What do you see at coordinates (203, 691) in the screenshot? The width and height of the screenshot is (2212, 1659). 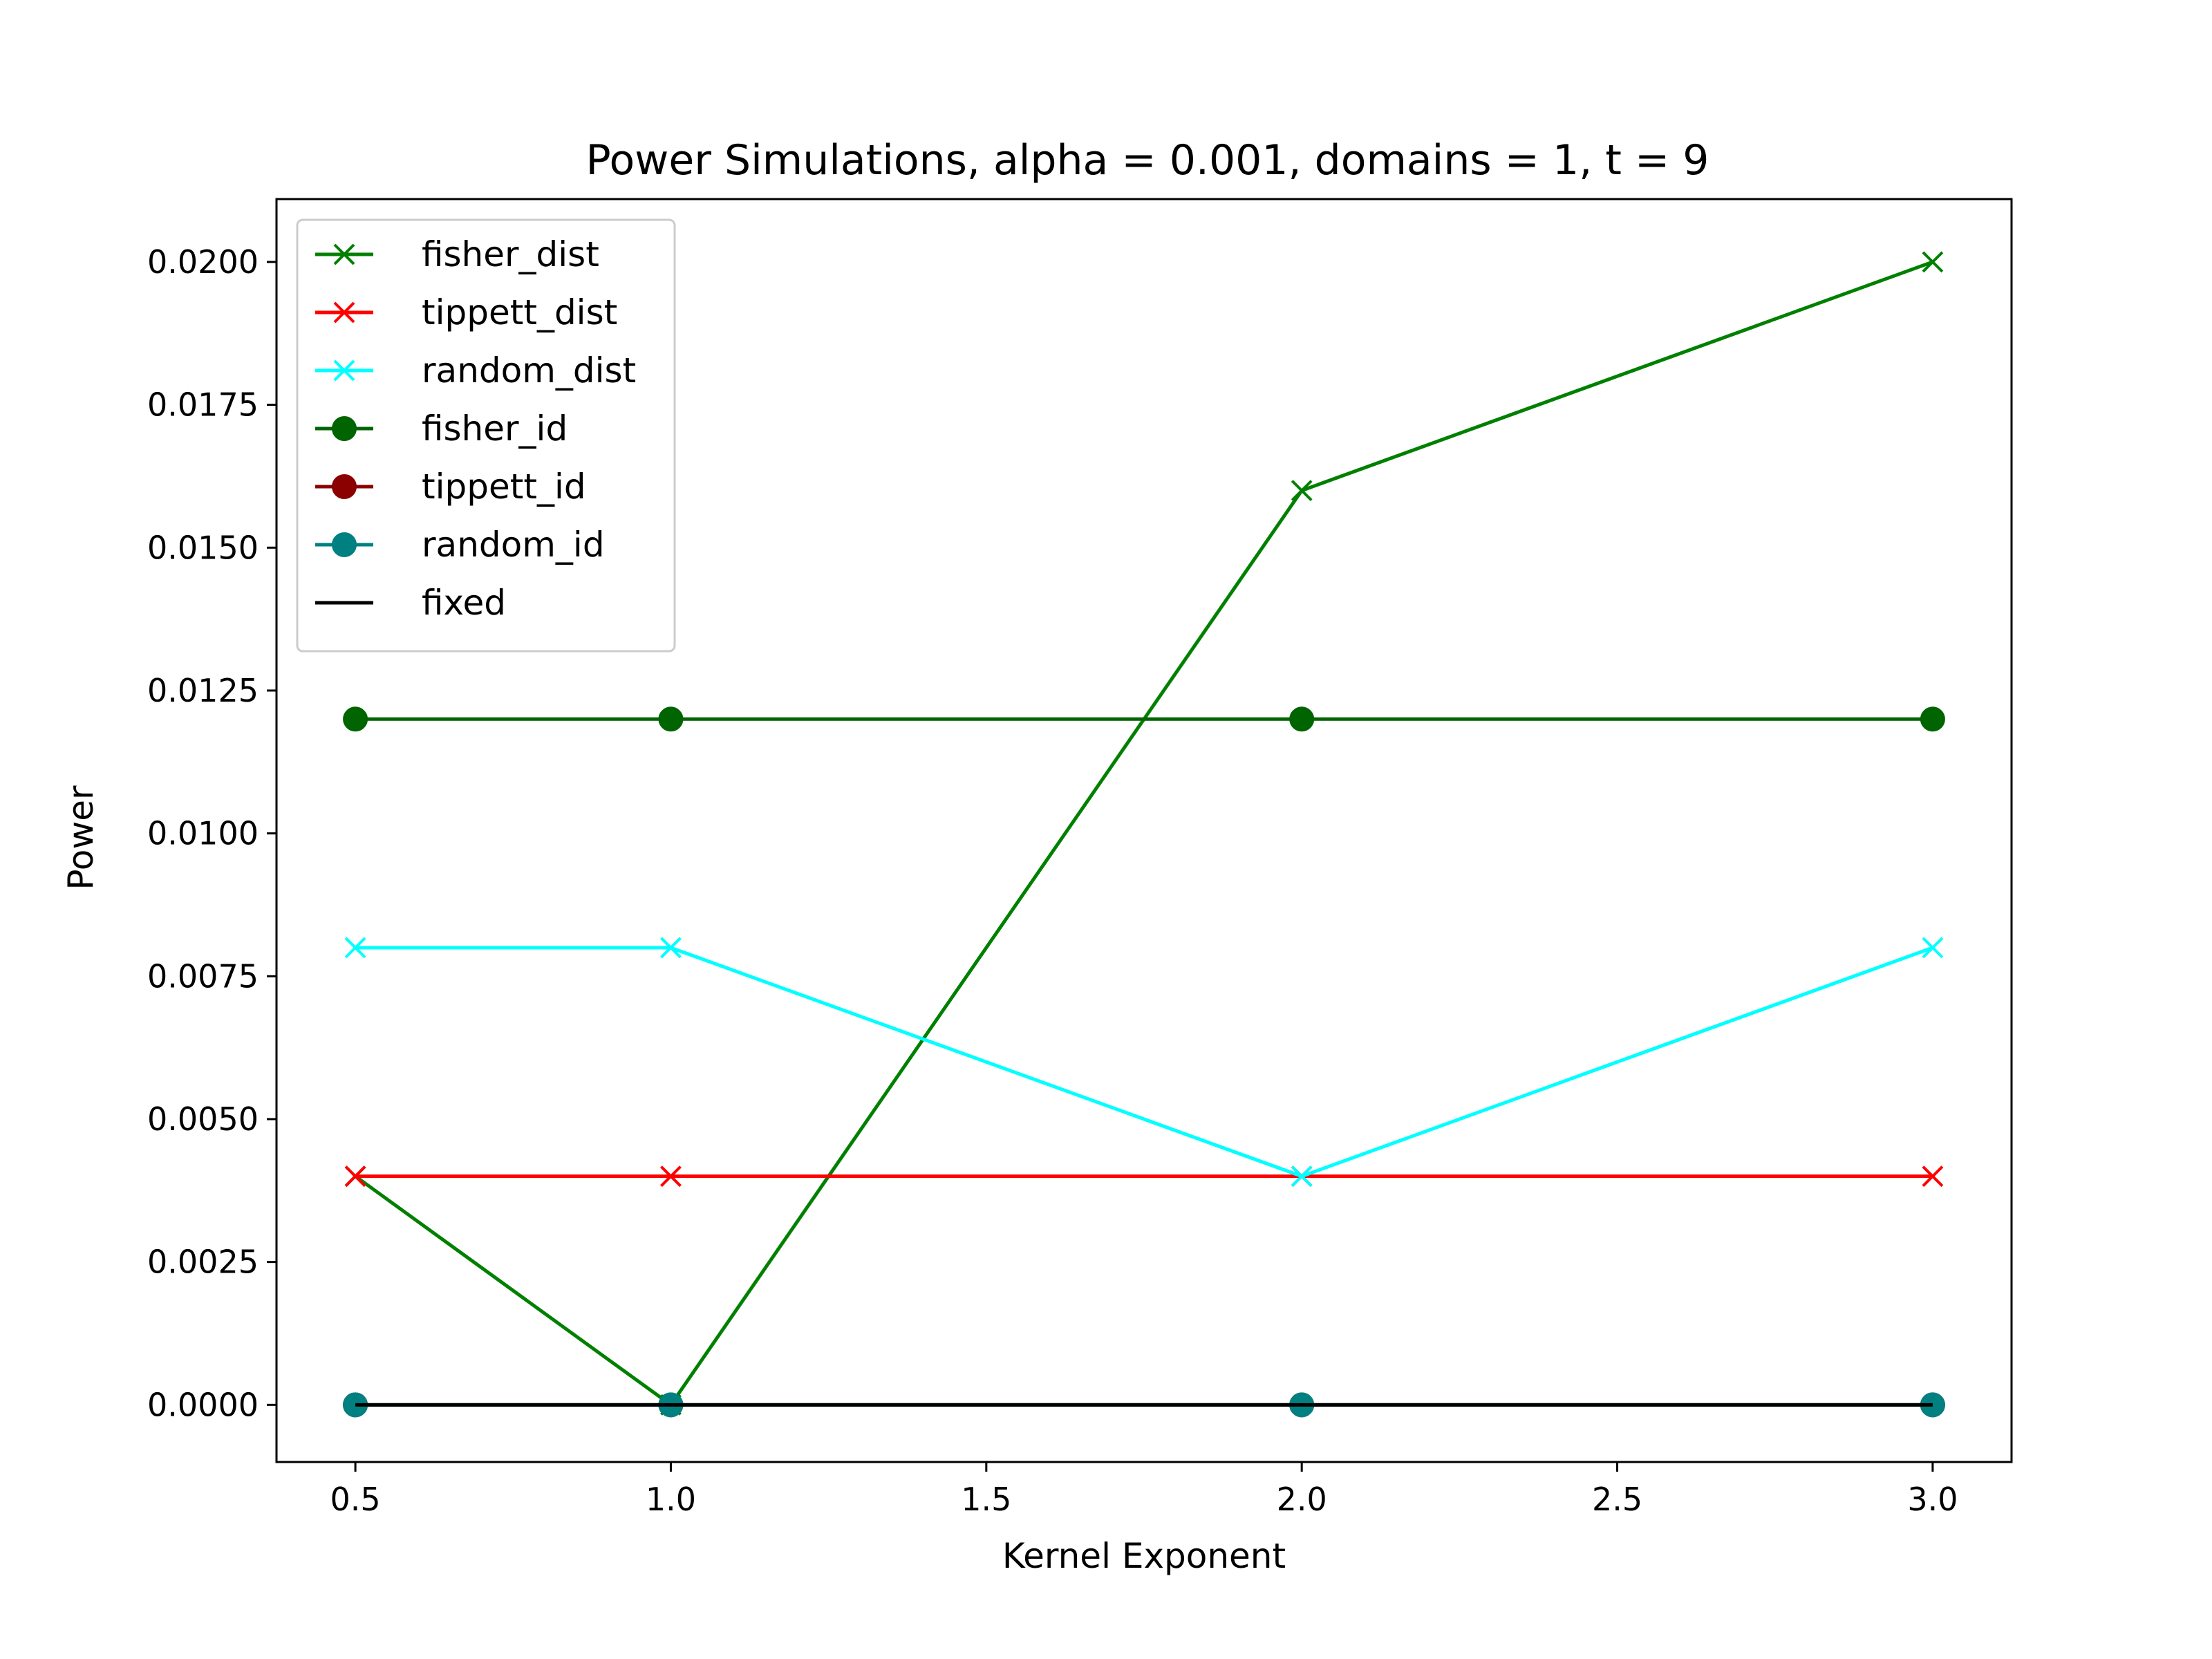 I see `y-tick-label: 0.0125` at bounding box center [203, 691].